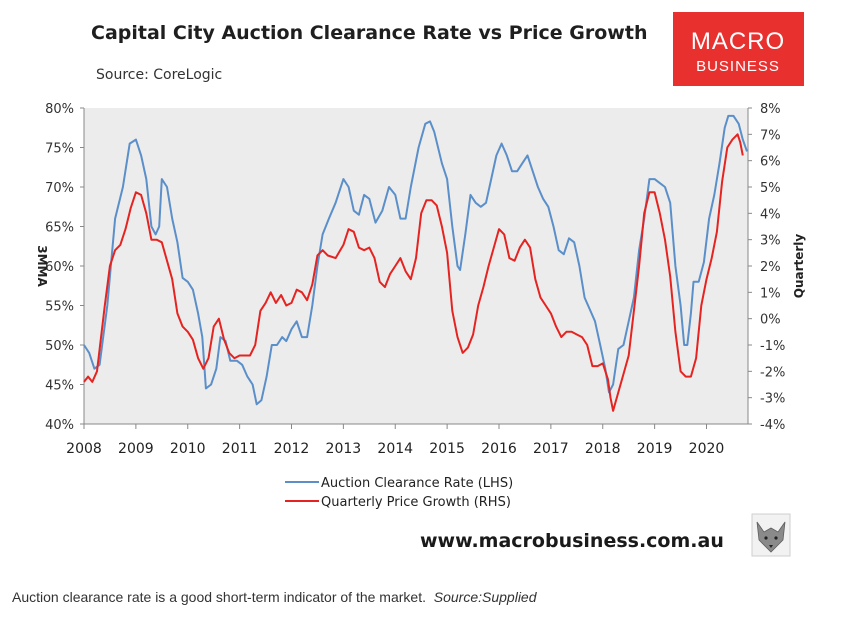  What do you see at coordinates (655, 449) in the screenshot?
I see `x-tick-label: 2019` at bounding box center [655, 449].